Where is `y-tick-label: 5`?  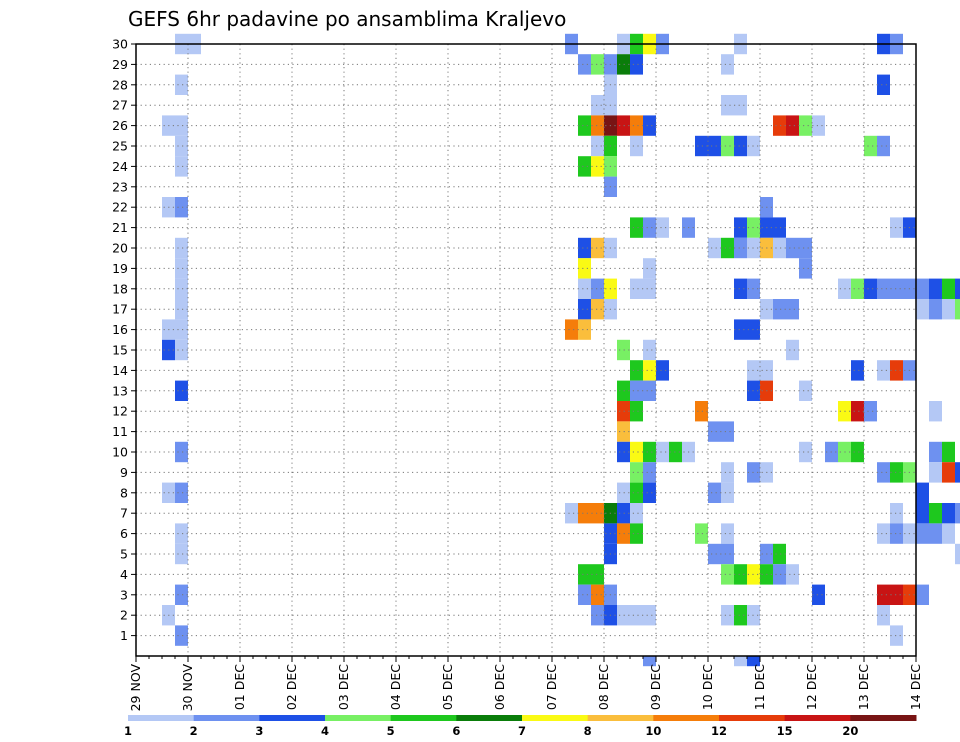
y-tick-label: 5 is located at coordinates (124, 554).